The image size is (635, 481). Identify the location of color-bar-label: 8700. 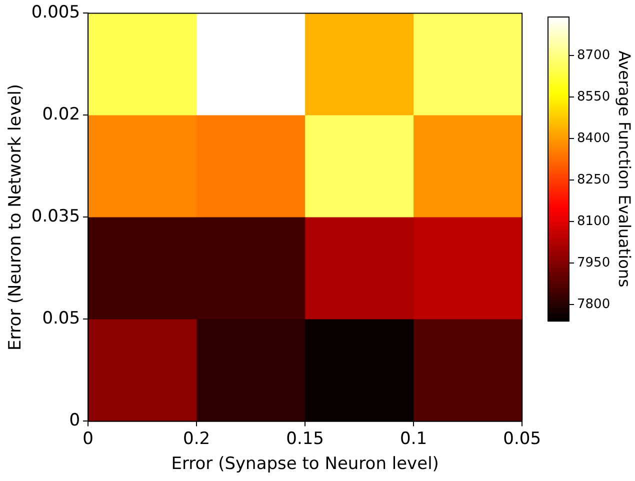
(593, 56).